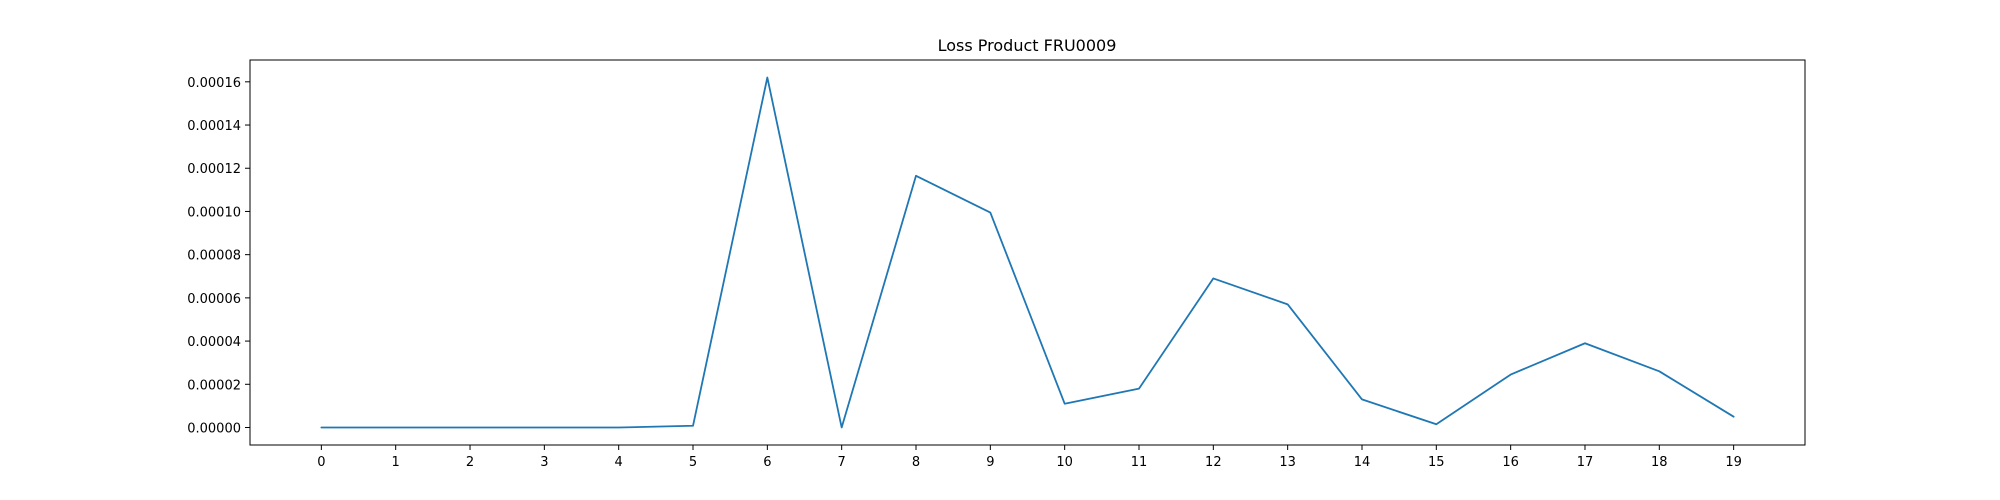 The width and height of the screenshot is (2000, 500). What do you see at coordinates (214, 256) in the screenshot?
I see `y-tick-label: 0.00008` at bounding box center [214, 256].